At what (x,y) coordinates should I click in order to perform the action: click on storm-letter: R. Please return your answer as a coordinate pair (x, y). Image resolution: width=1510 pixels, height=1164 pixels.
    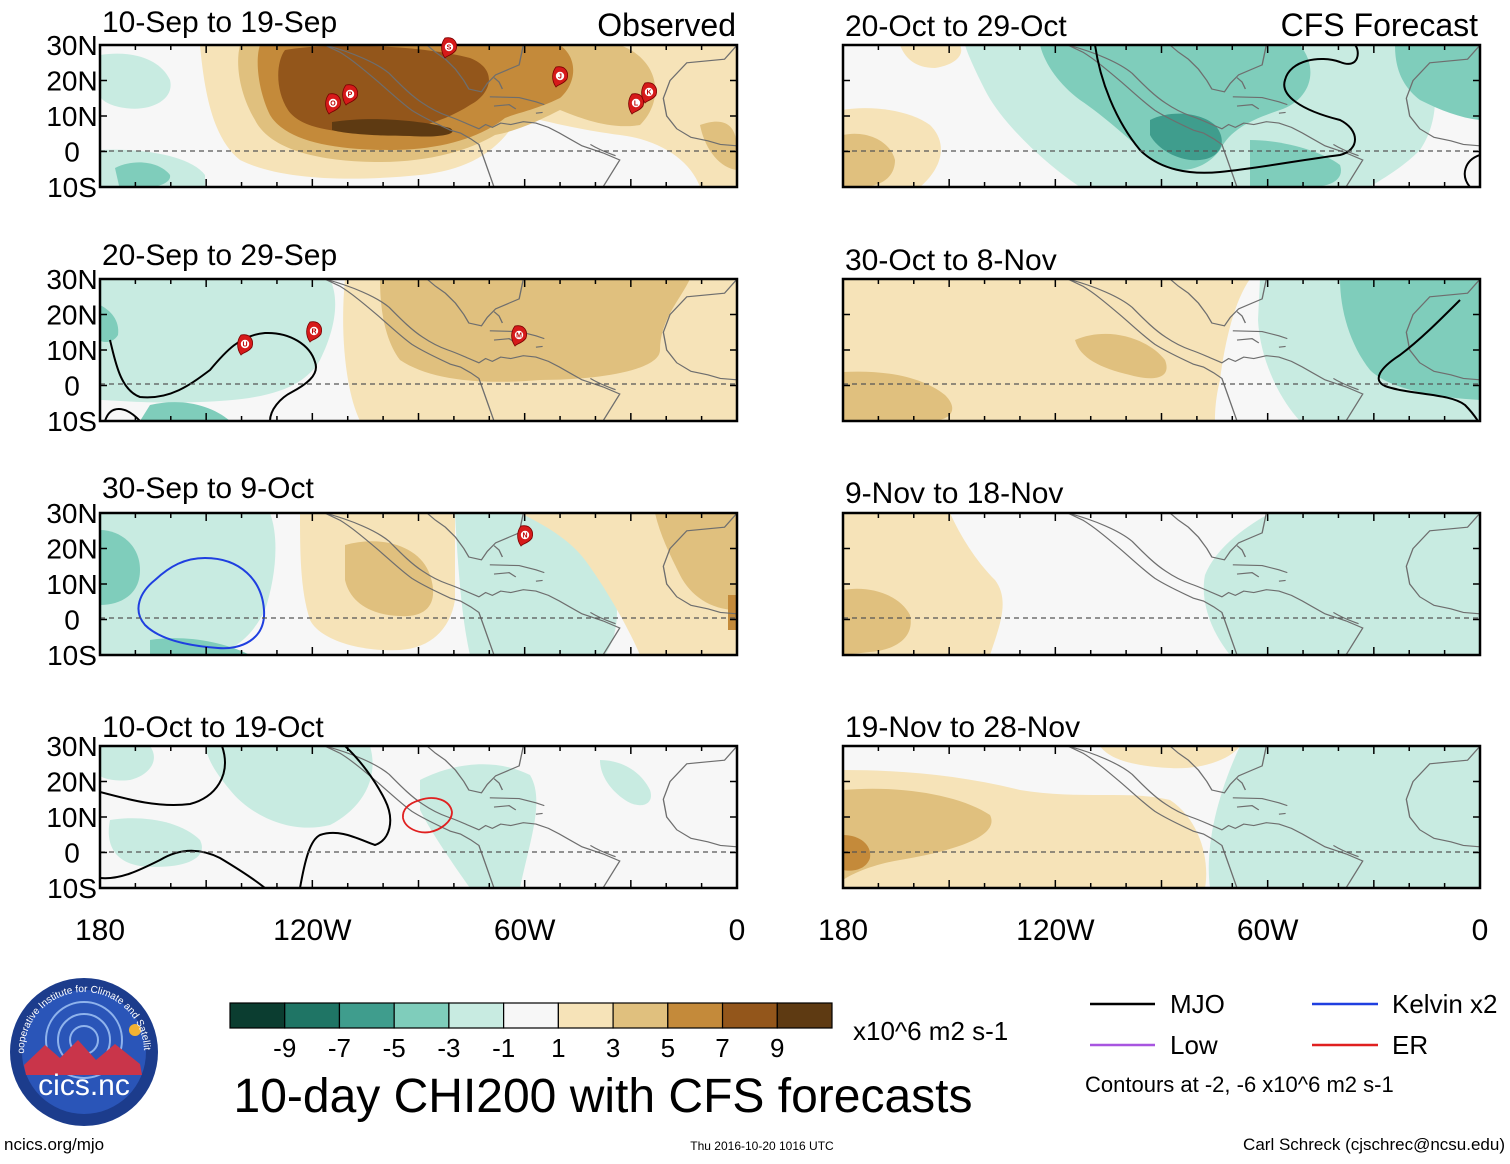
    Looking at the image, I should click on (313, 332).